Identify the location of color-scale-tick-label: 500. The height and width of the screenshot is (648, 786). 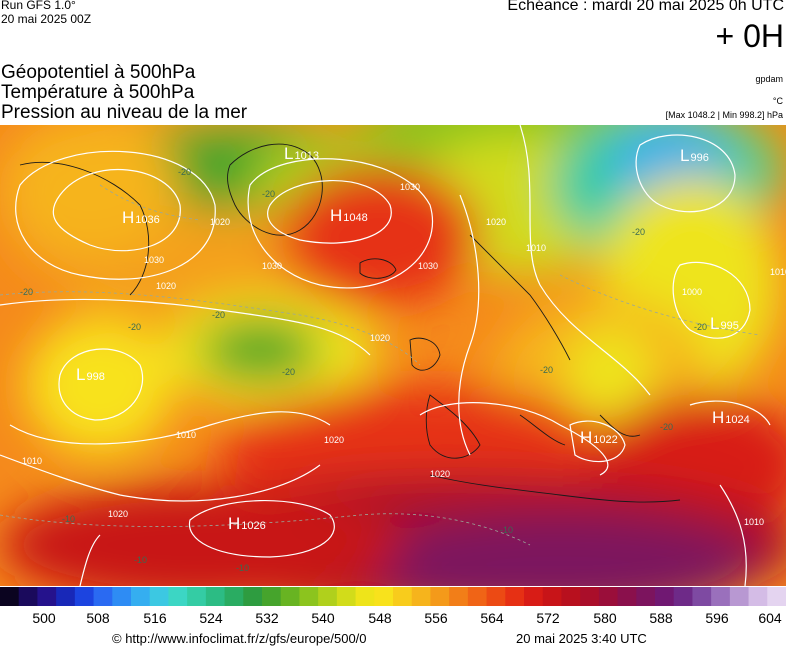
(44, 618).